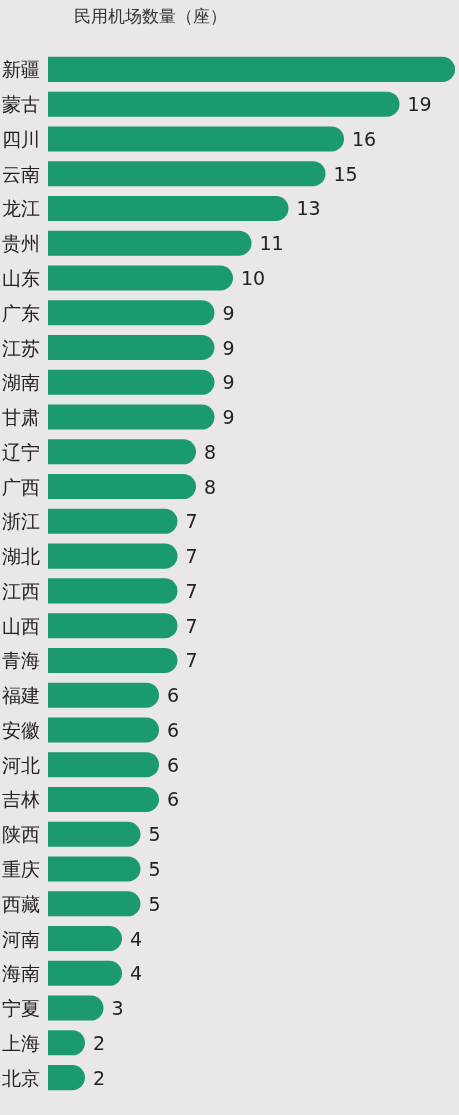  I want to click on y-tick-label: 北京, so click(21, 1077).